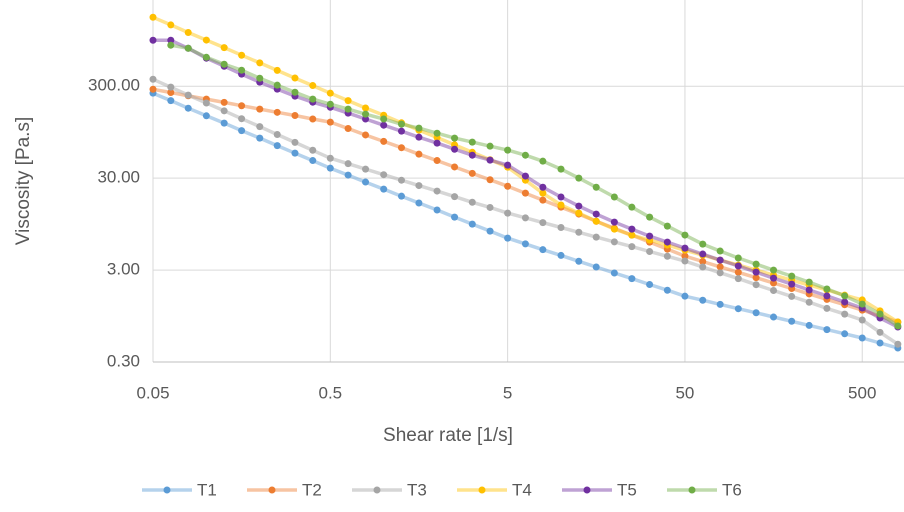  I want to click on x-tick-label: 50, so click(684, 392).